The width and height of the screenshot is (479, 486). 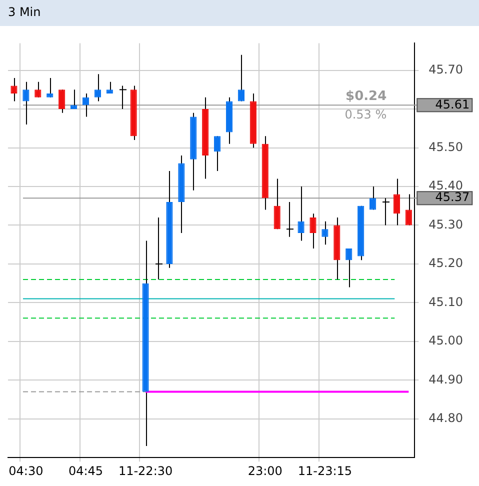 What do you see at coordinates (452, 104) in the screenshot?
I see `ref-line-label: 45.61` at bounding box center [452, 104].